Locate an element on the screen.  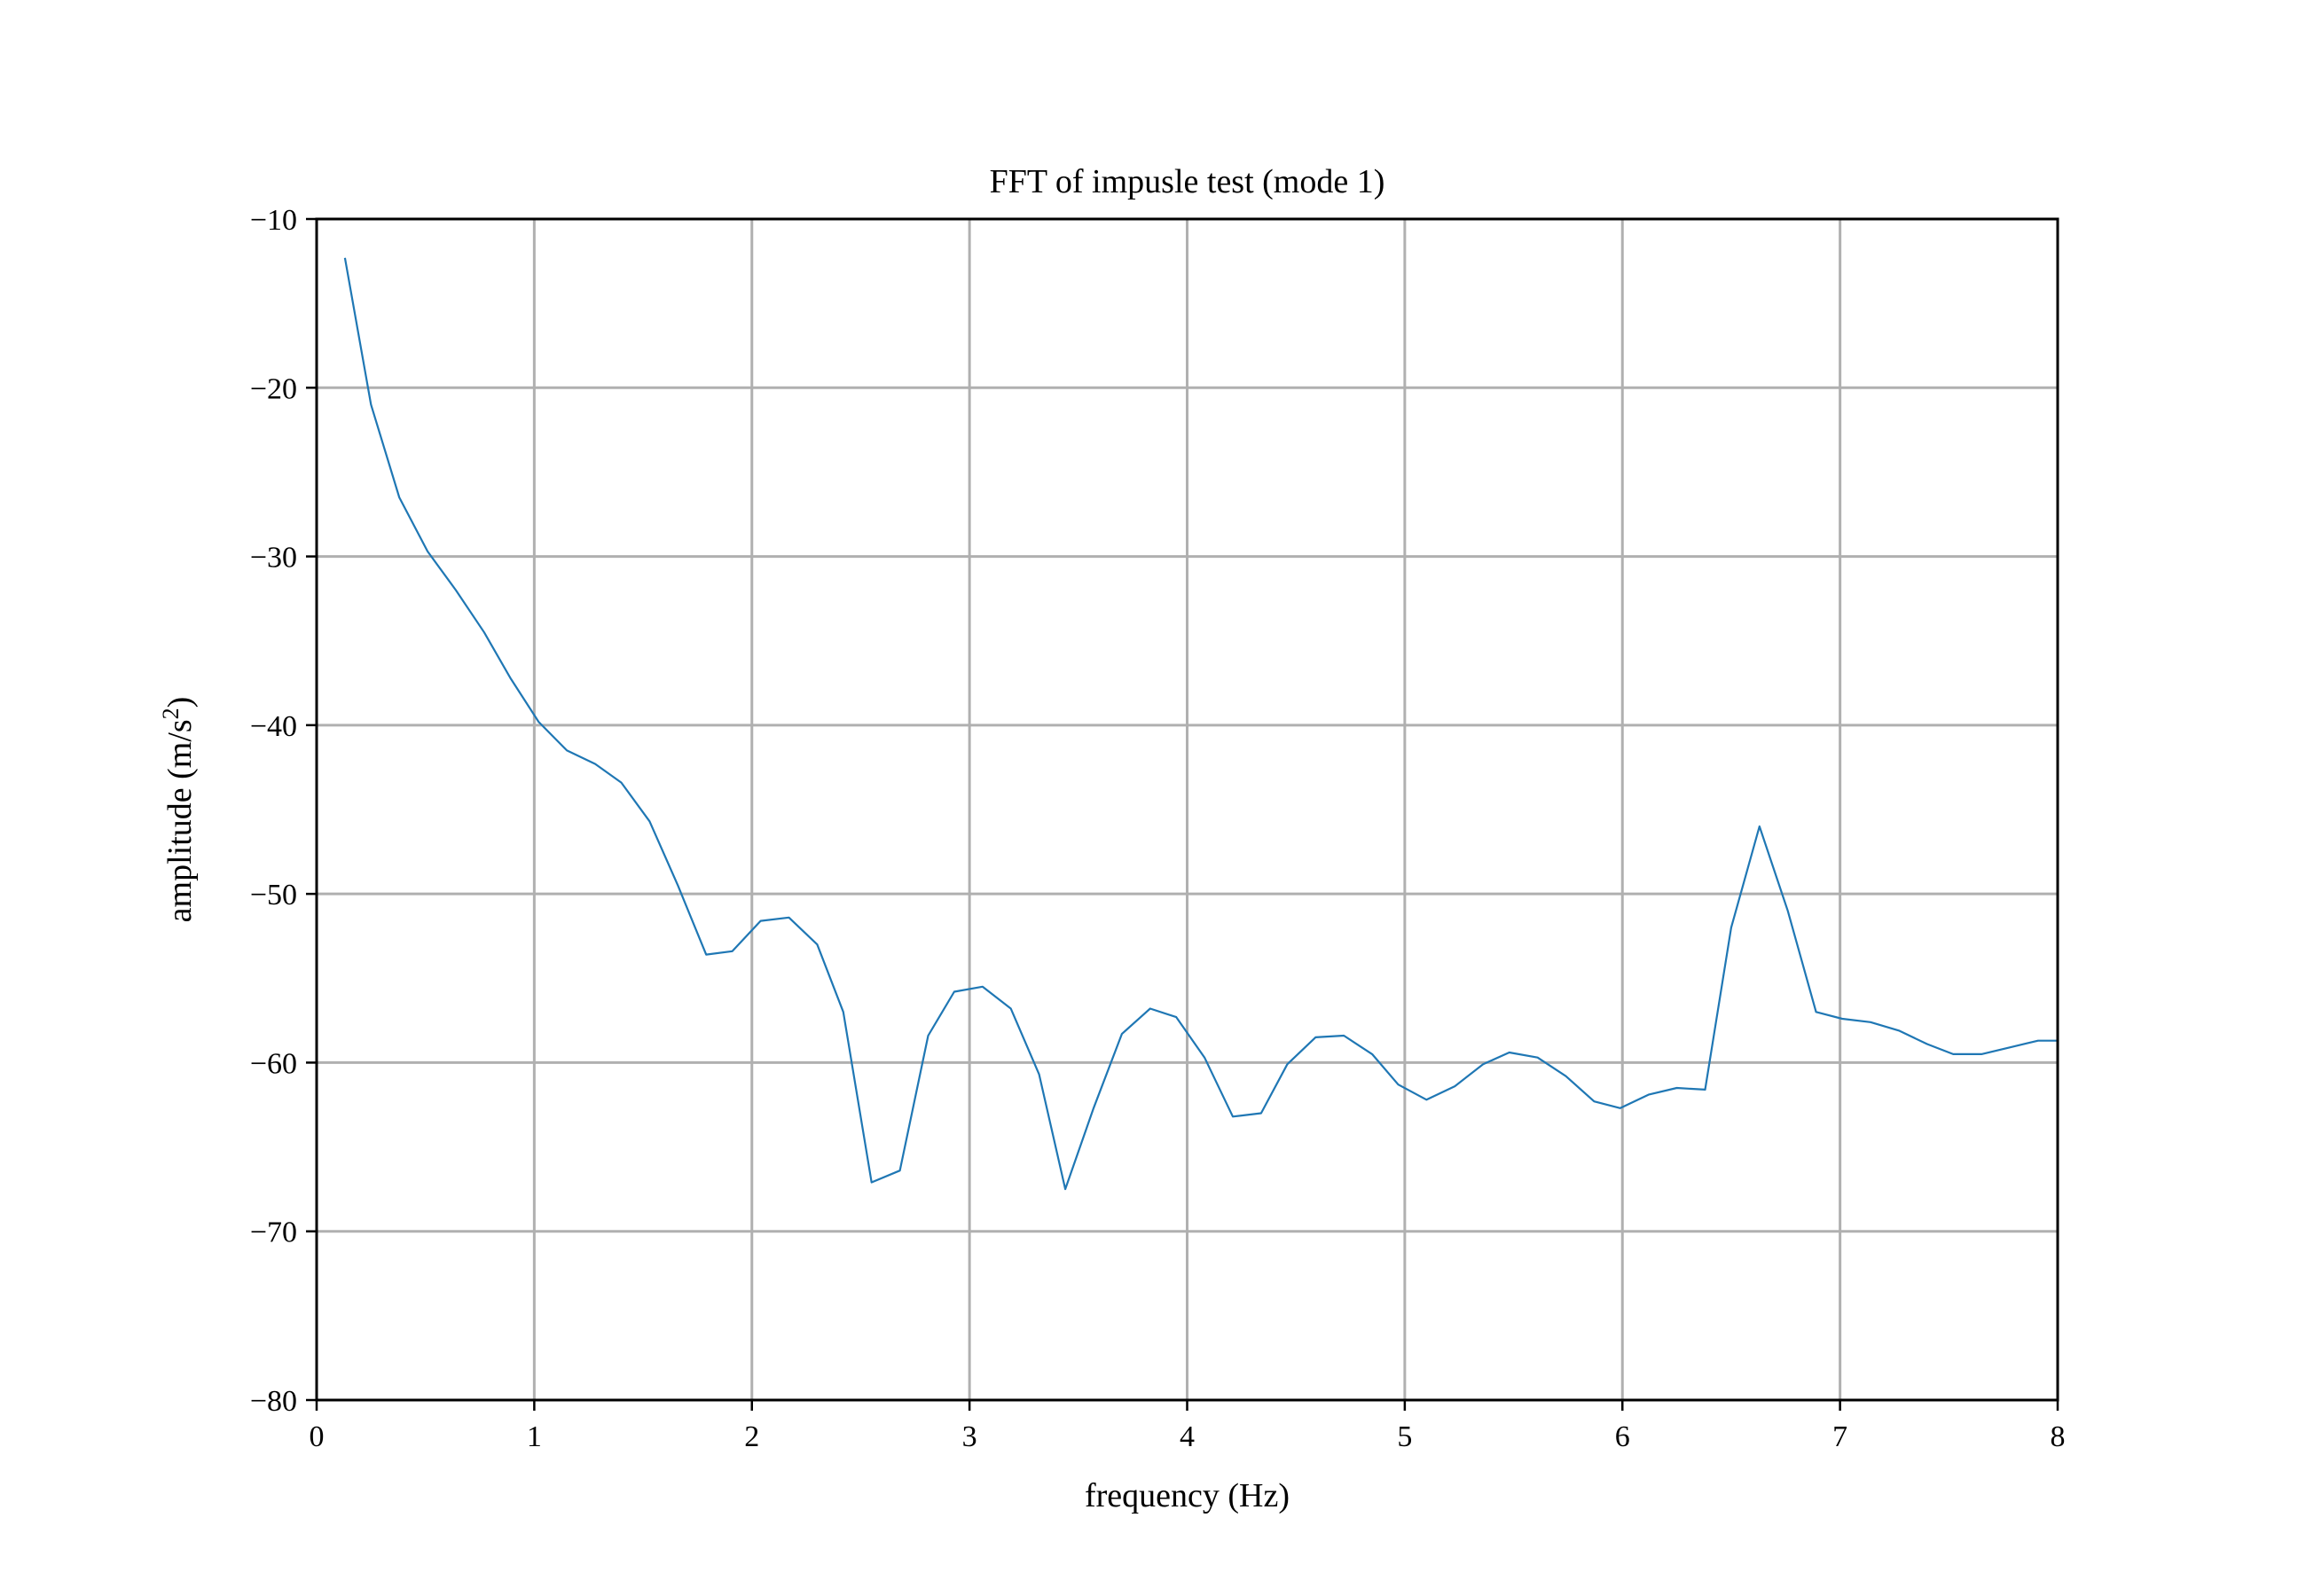
y-axis-label-superscript: 2 is located at coordinates (171, 714).